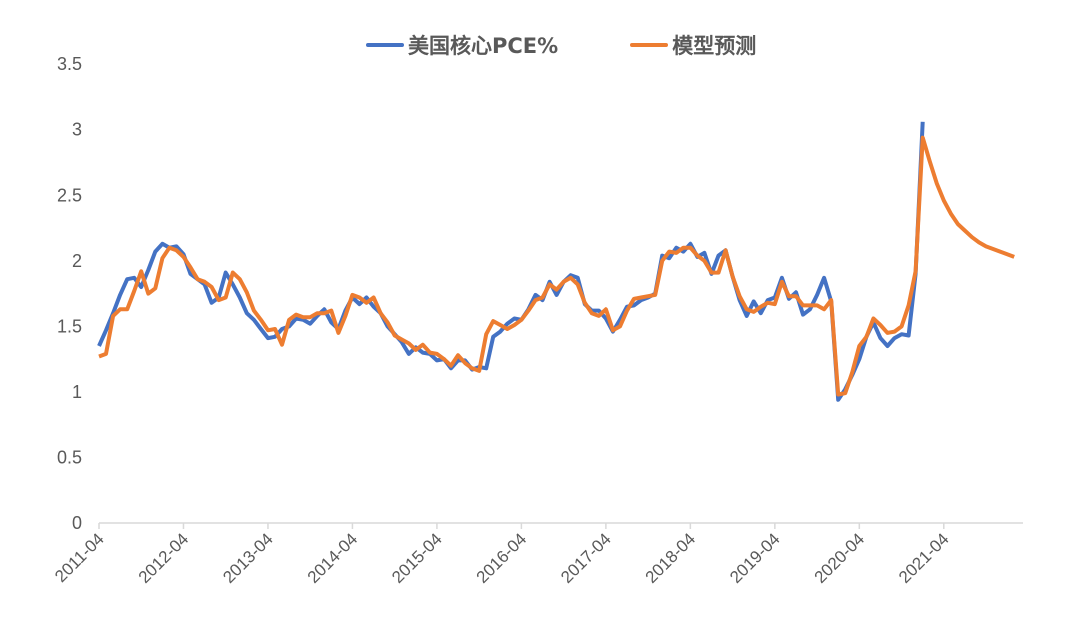 This screenshot has width=1080, height=625. Describe the element at coordinates (69, 457) in the screenshot. I see `y-tick-label: 0.5` at that location.